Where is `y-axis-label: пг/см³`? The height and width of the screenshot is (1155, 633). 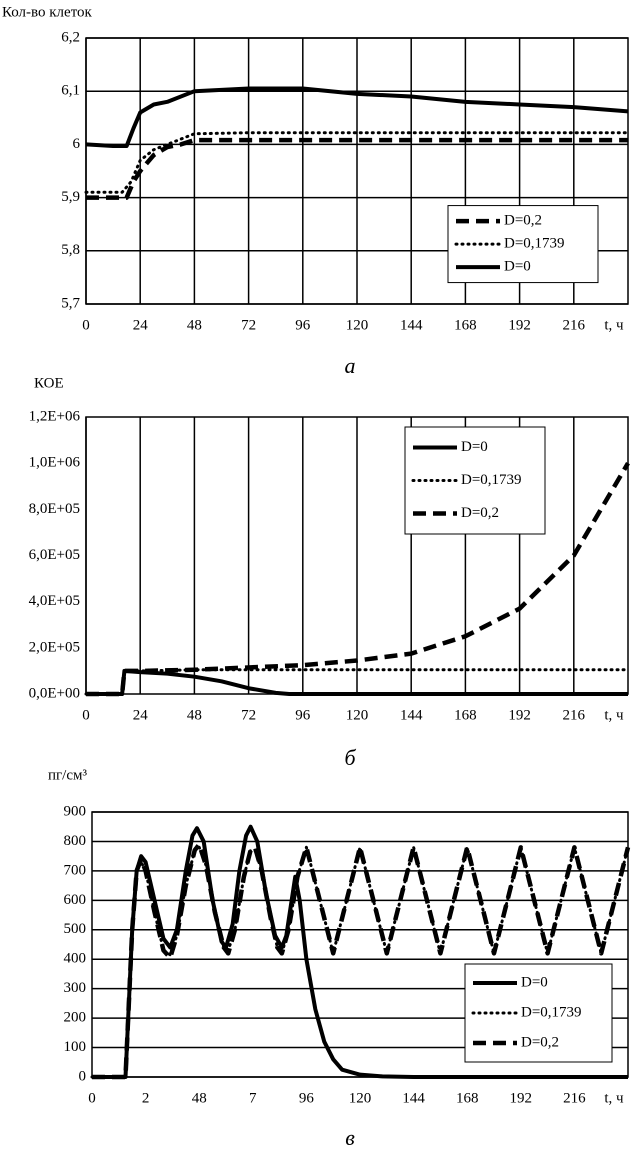 y-axis-label: пг/см³ is located at coordinates (67, 775).